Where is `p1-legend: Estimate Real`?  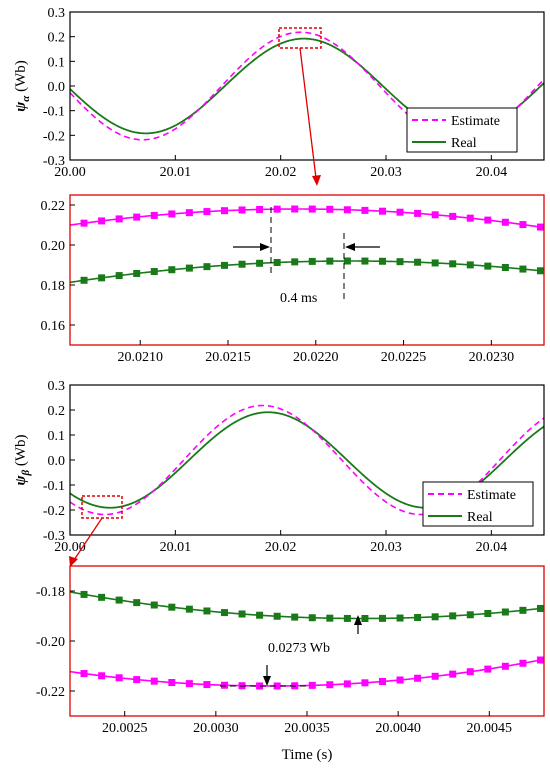 p1-legend: Estimate Real is located at coordinates (462, 130).